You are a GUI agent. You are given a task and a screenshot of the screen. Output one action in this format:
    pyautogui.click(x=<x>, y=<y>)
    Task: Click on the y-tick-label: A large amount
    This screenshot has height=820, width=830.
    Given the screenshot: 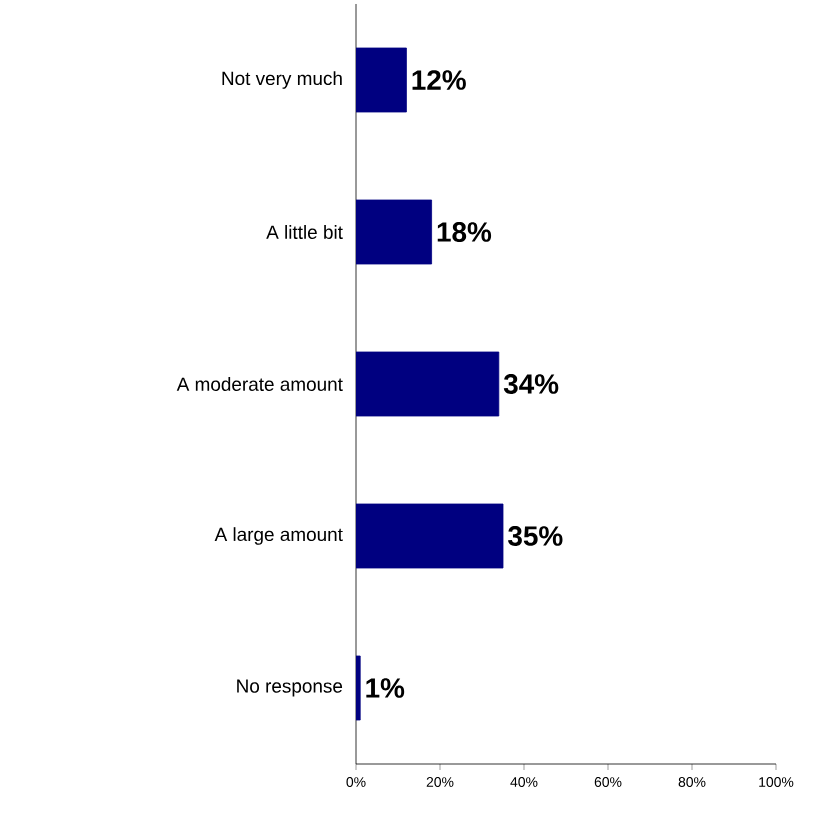 What is the action you would take?
    pyautogui.click(x=278, y=536)
    